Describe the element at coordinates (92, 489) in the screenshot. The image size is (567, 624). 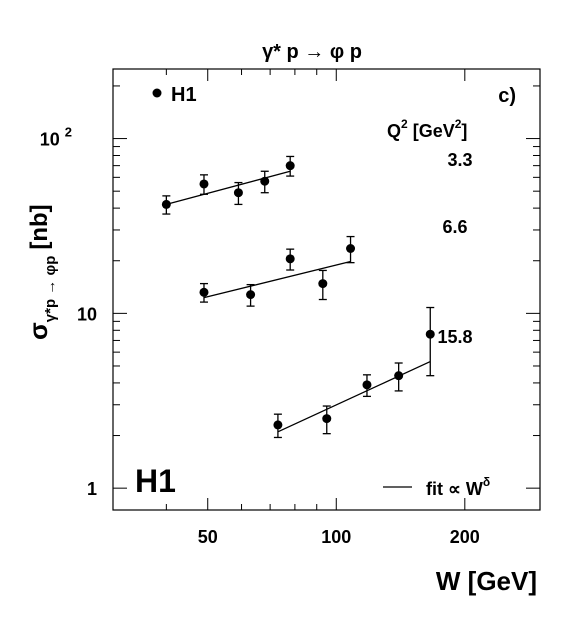
I see `y-tick-label: 1` at that location.